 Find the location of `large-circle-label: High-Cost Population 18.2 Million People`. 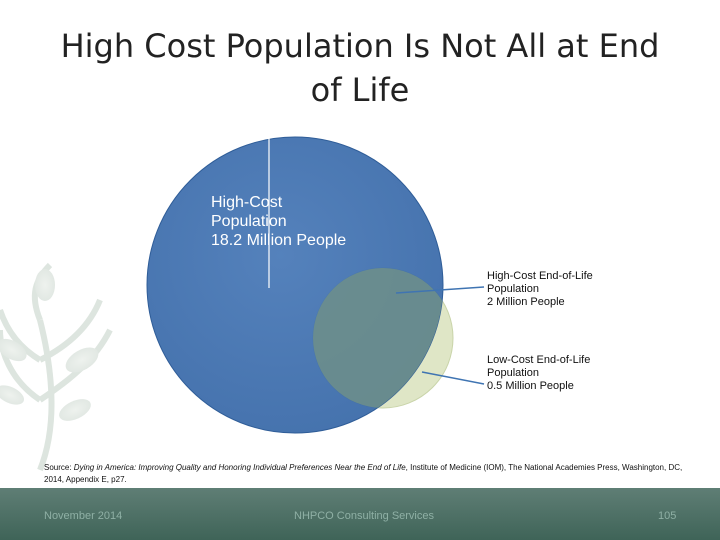

large-circle-label: High-Cost Population 18.2 Million People is located at coordinates (278, 221).